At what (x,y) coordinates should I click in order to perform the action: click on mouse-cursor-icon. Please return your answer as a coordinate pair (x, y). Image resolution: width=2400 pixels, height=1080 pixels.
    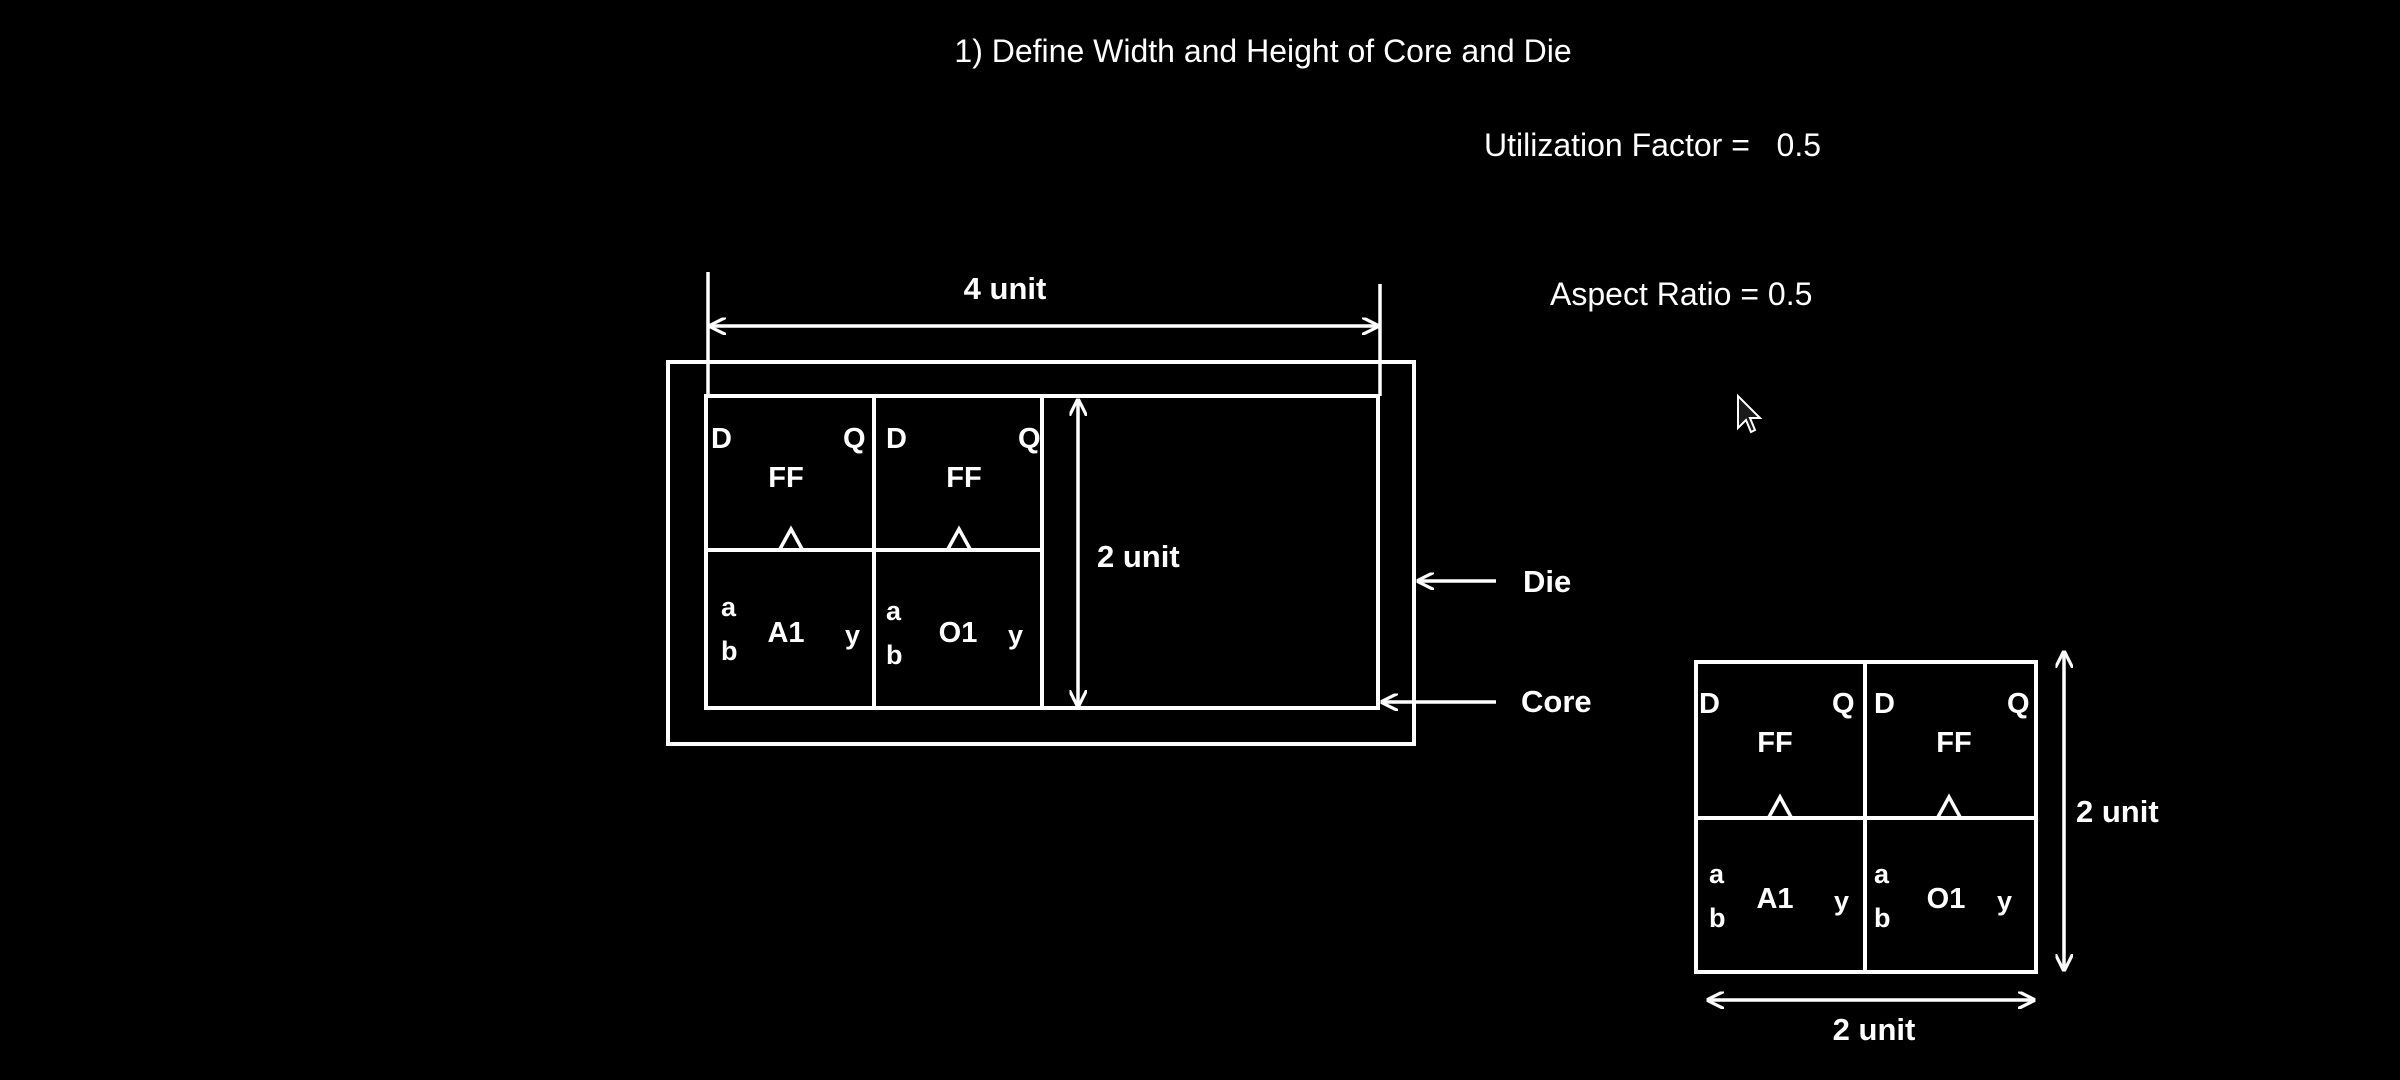
    Looking at the image, I should click on (1750, 413).